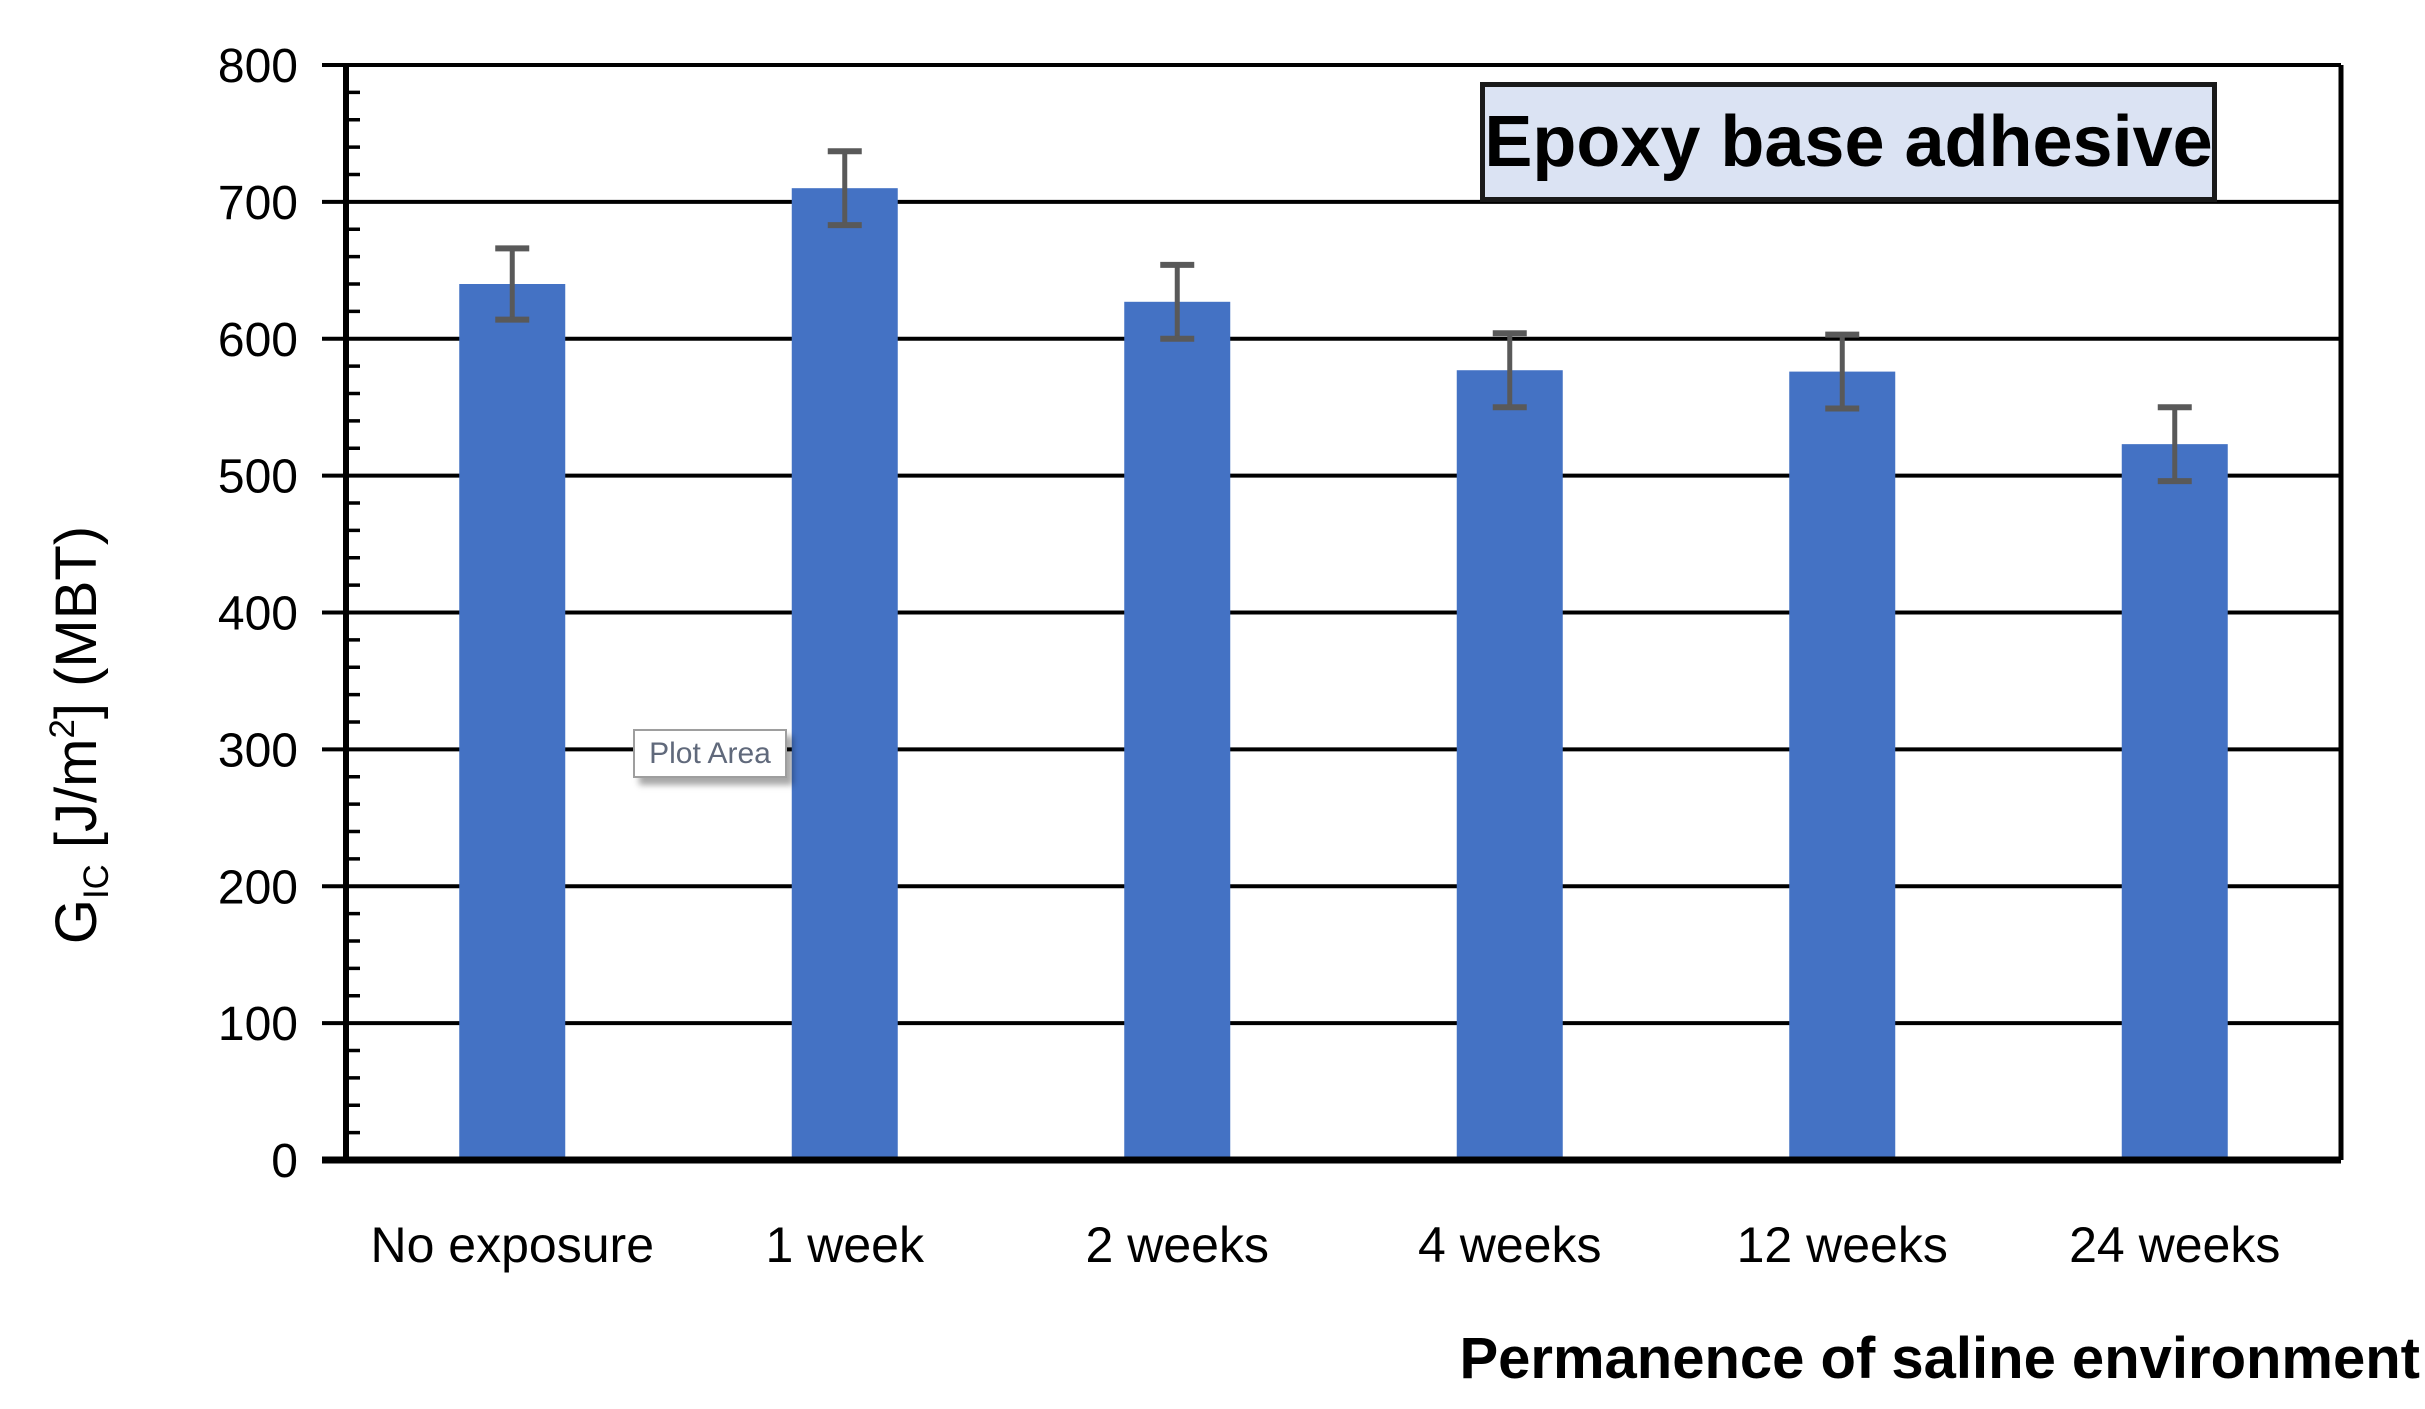 Image resolution: width=2425 pixels, height=1409 pixels. What do you see at coordinates (1842, 766) in the screenshot?
I see `bar-12-weeks` at bounding box center [1842, 766].